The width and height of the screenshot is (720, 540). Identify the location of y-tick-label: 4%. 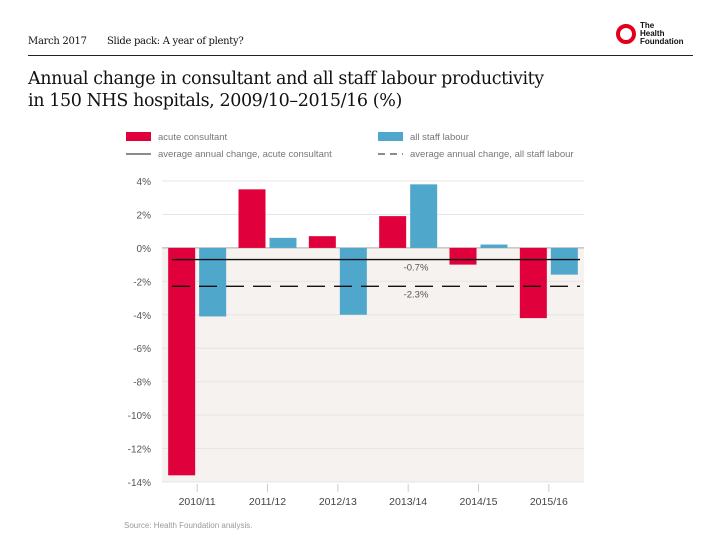
(144, 182).